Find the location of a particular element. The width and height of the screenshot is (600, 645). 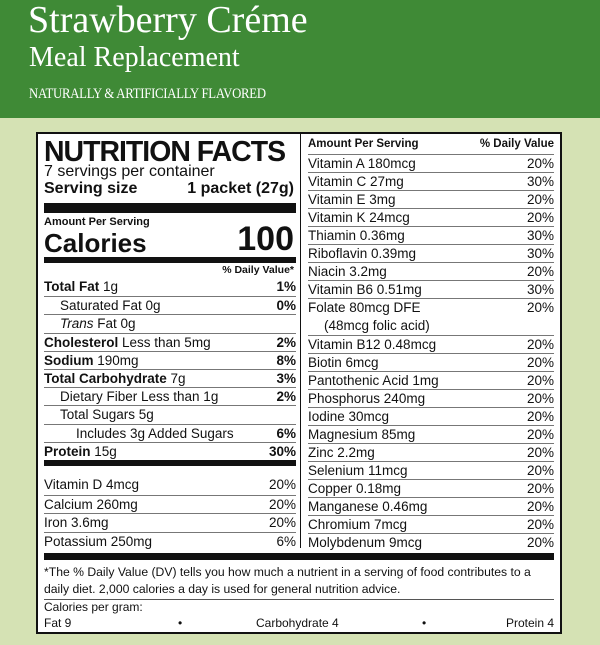

vitamin-name: Phosphorus 240mg is located at coordinates (367, 398).